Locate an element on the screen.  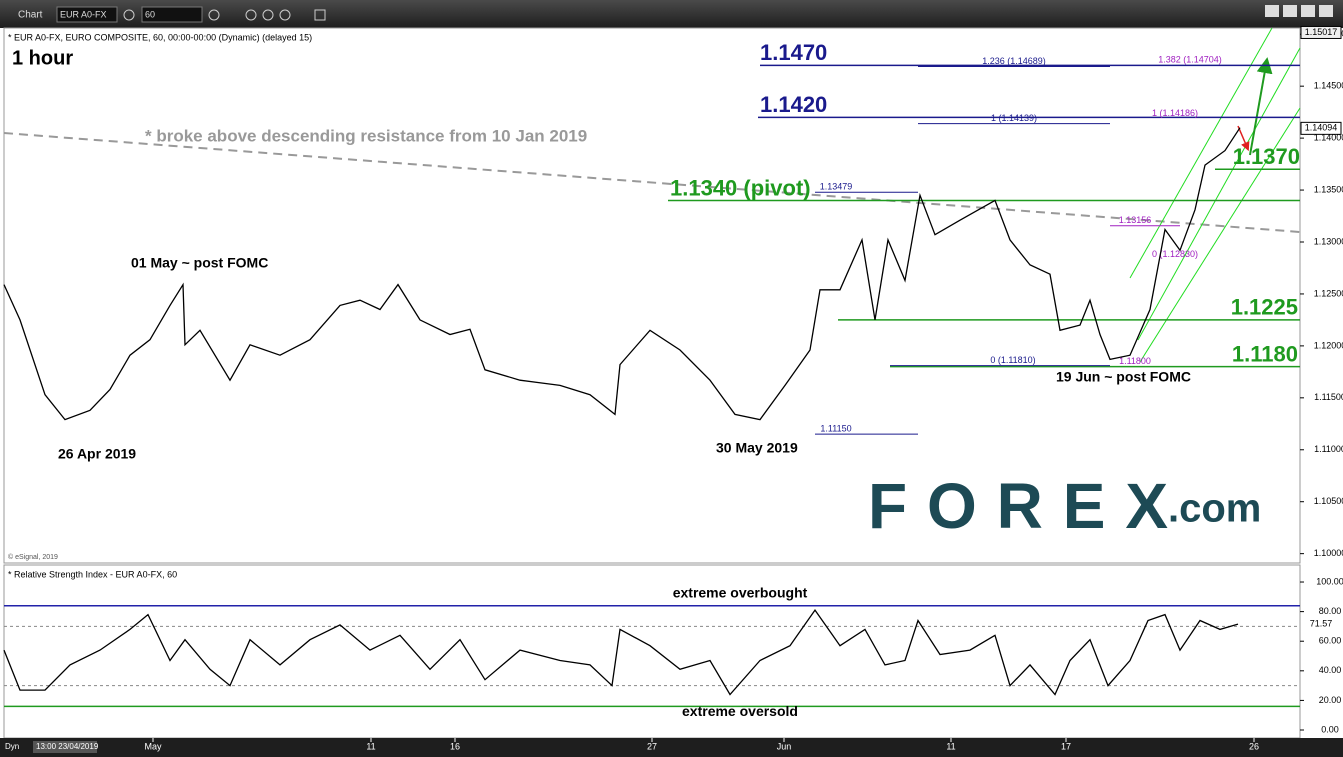
symbol-box is located at coordinates (87, 14).